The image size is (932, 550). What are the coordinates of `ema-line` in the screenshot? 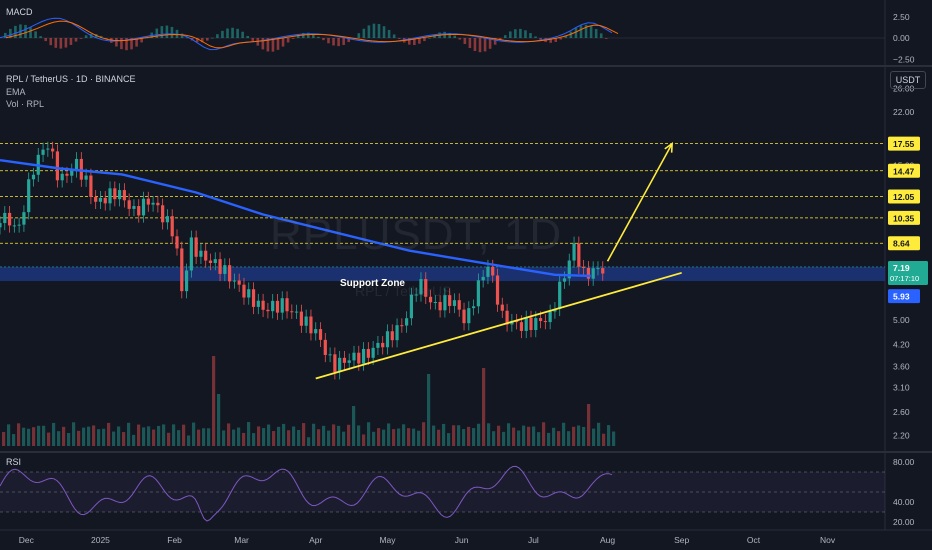 It's located at (295, 218).